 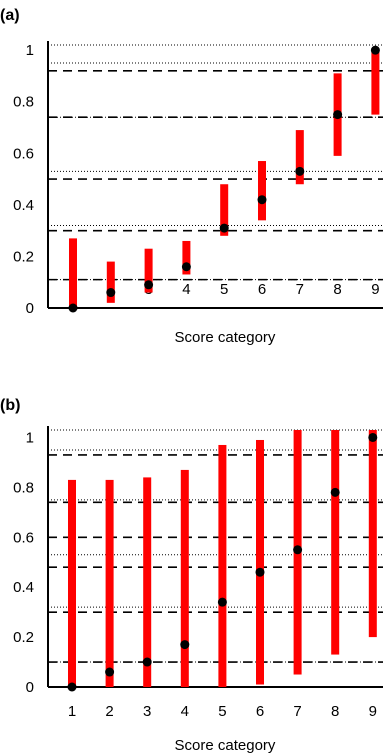 I want to click on panel-b-x-axis-title: Score category, so click(x=225, y=745).